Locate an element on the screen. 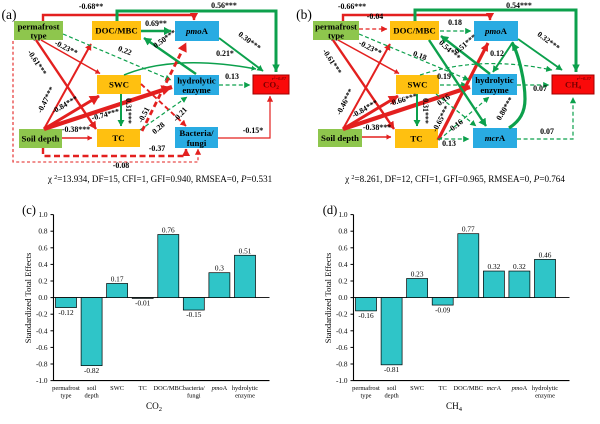 This screenshot has height=424, width=600. svg-text: -0.15 is located at coordinates (194, 314).